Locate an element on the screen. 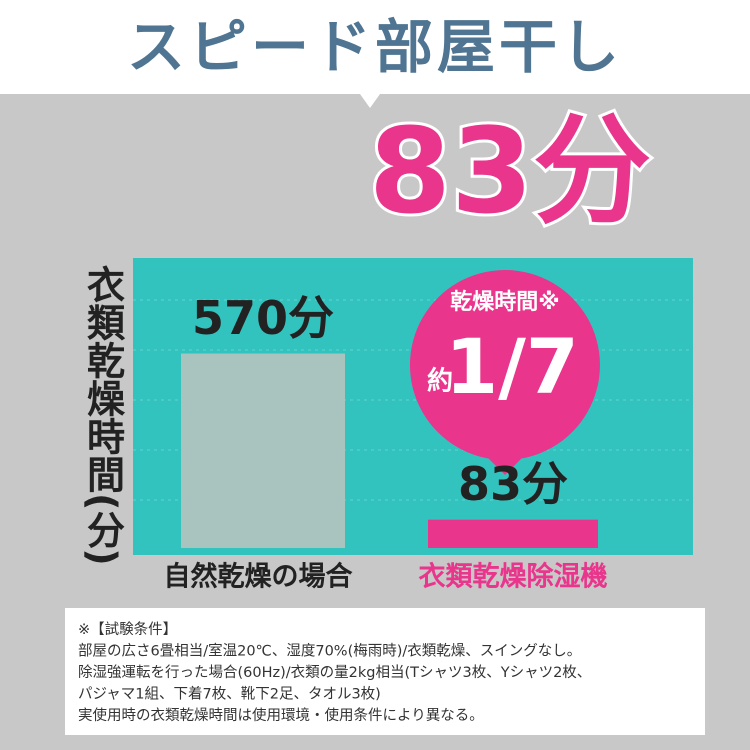 This screenshot has height=750, width=750. footnote-line: 実使用時の衣類乾燥時間は使用環境・使用条件により異なる。 is located at coordinates (281, 715).